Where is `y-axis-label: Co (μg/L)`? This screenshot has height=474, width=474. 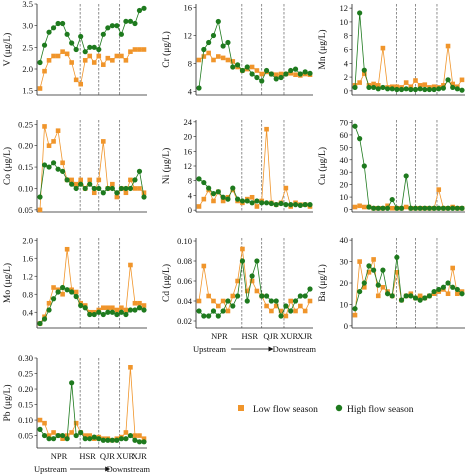 y-axis-label: Co (μg/L) is located at coordinates (7, 166).